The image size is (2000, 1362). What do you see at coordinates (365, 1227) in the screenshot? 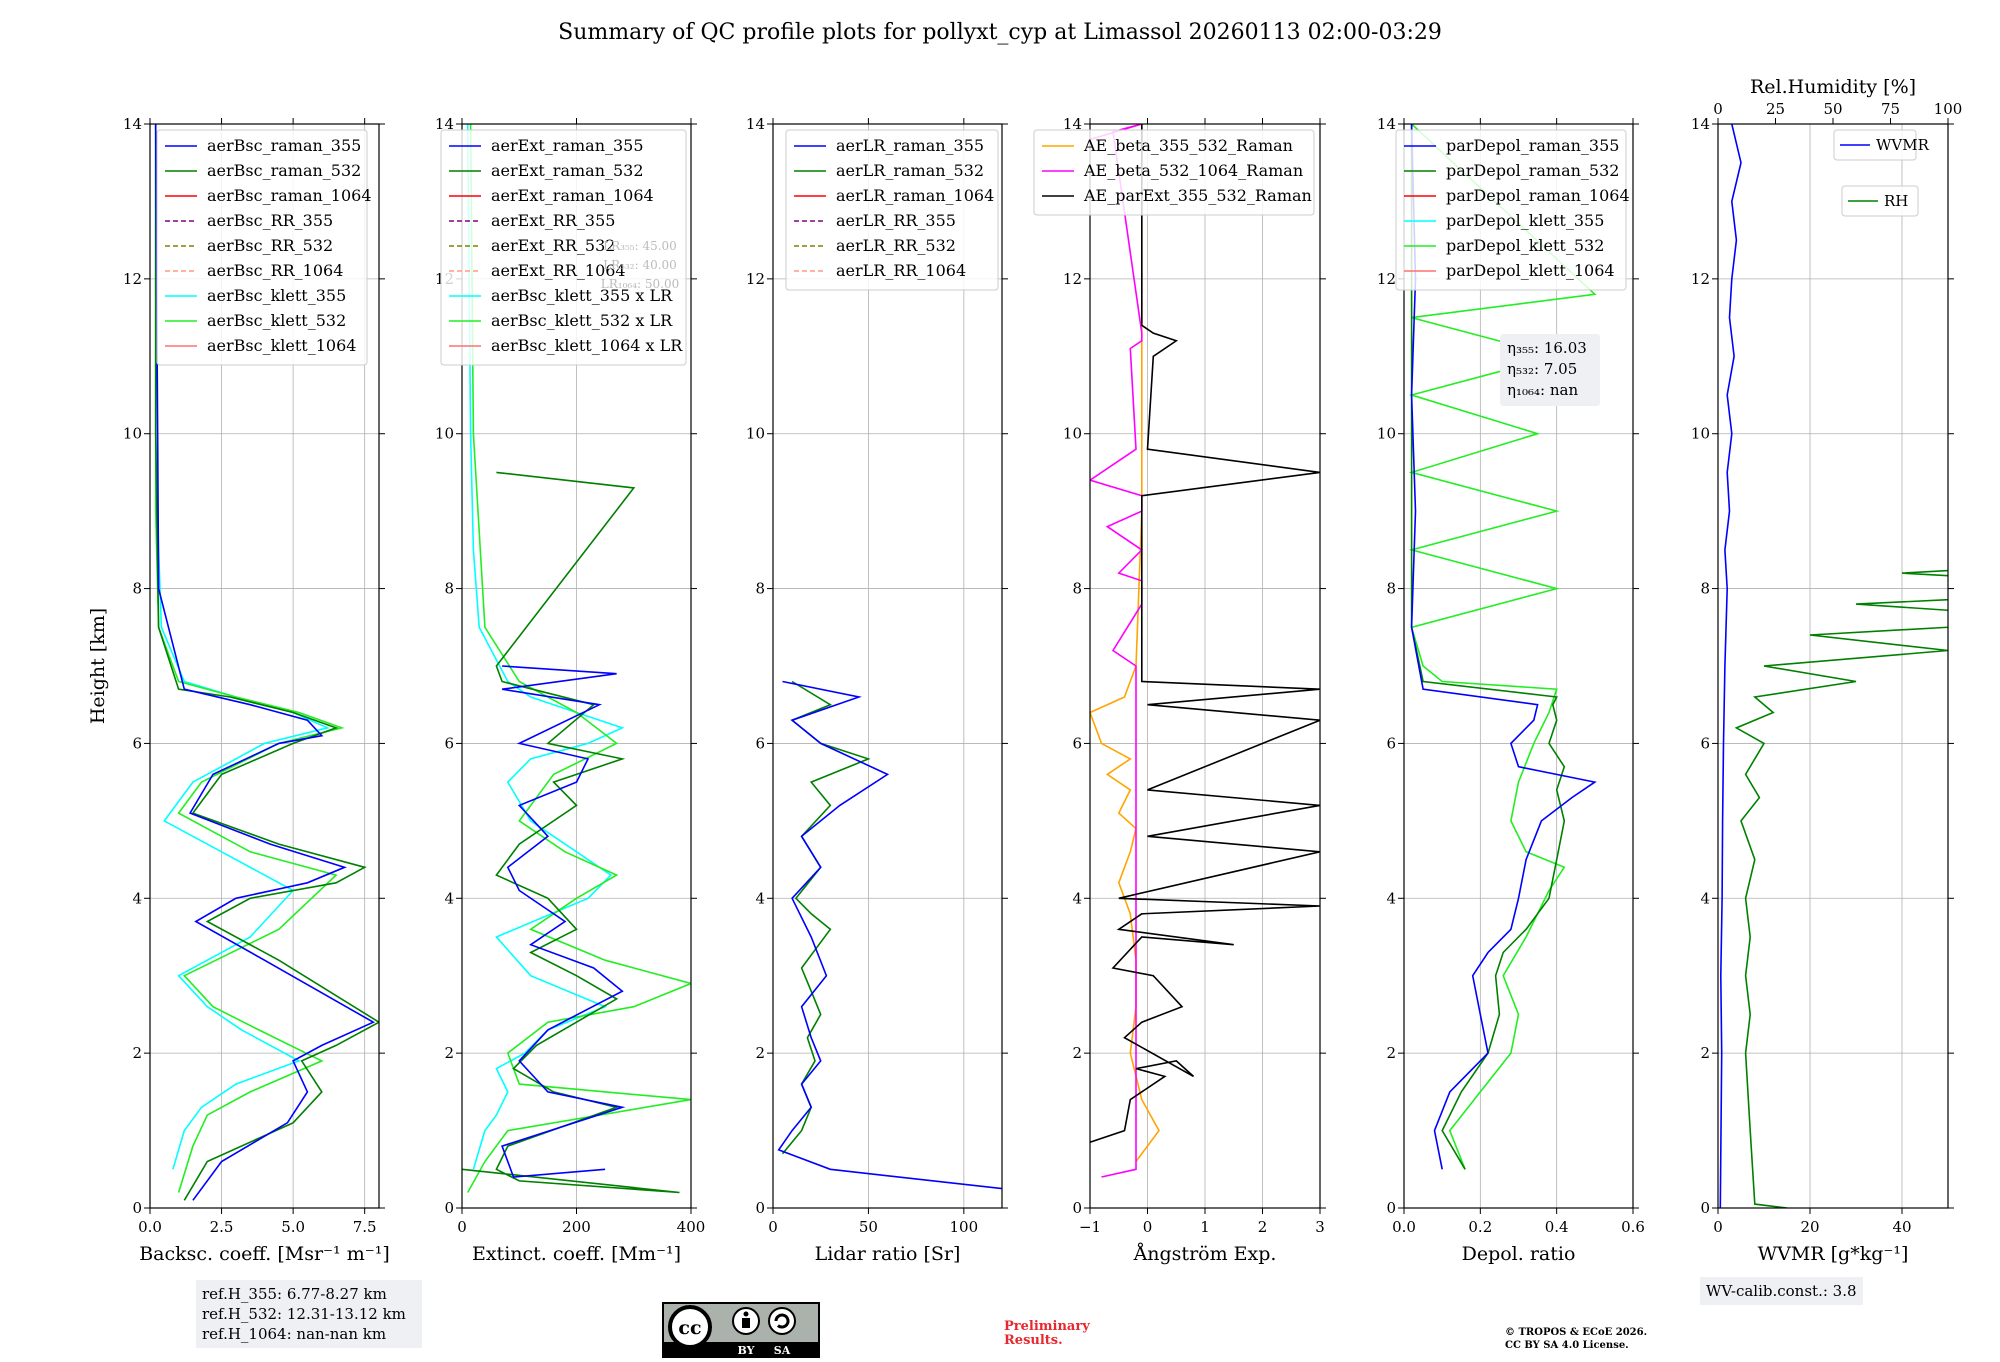
I see `x-tick-label: 7.5` at bounding box center [365, 1227].